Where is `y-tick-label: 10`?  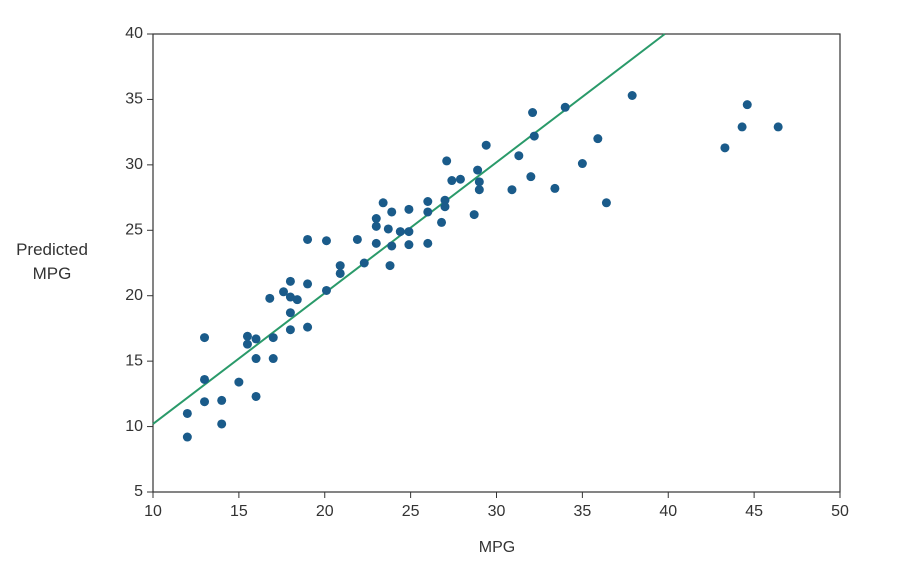 y-tick-label: 10 is located at coordinates (134, 426).